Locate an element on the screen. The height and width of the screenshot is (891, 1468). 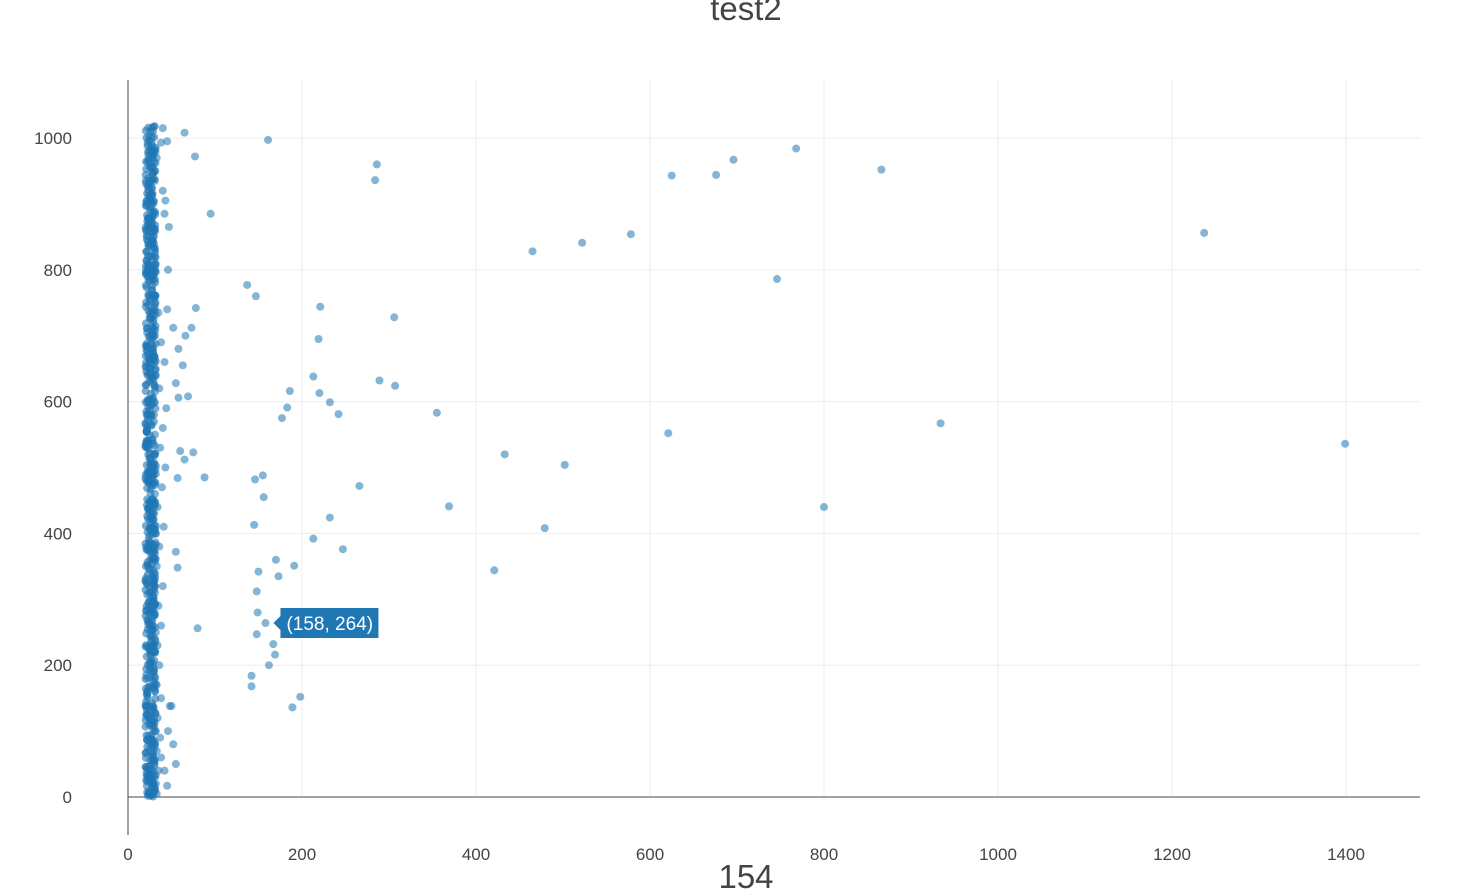
x-tick-label: 400 is located at coordinates (476, 854).